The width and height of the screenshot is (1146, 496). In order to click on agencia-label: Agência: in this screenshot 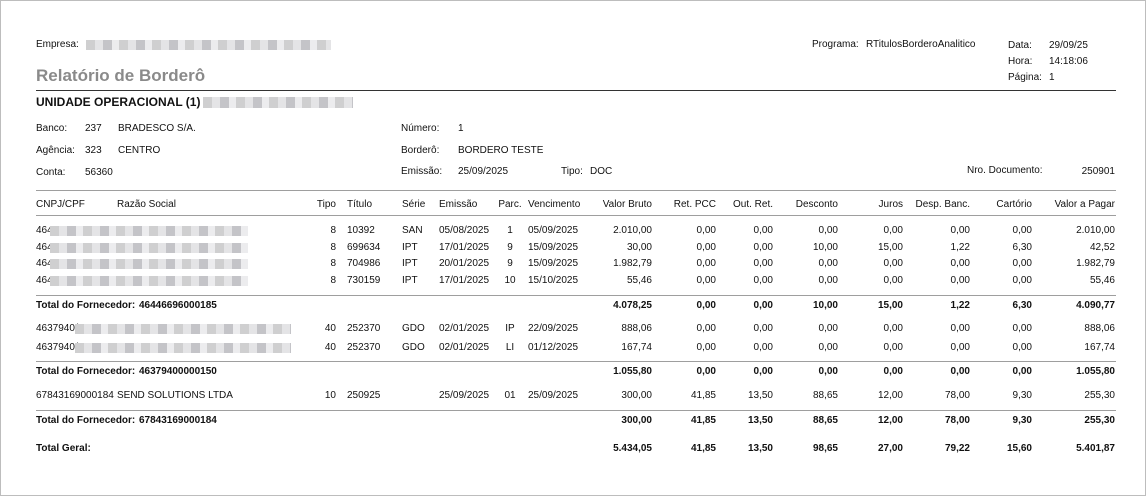, I will do `click(55, 150)`.